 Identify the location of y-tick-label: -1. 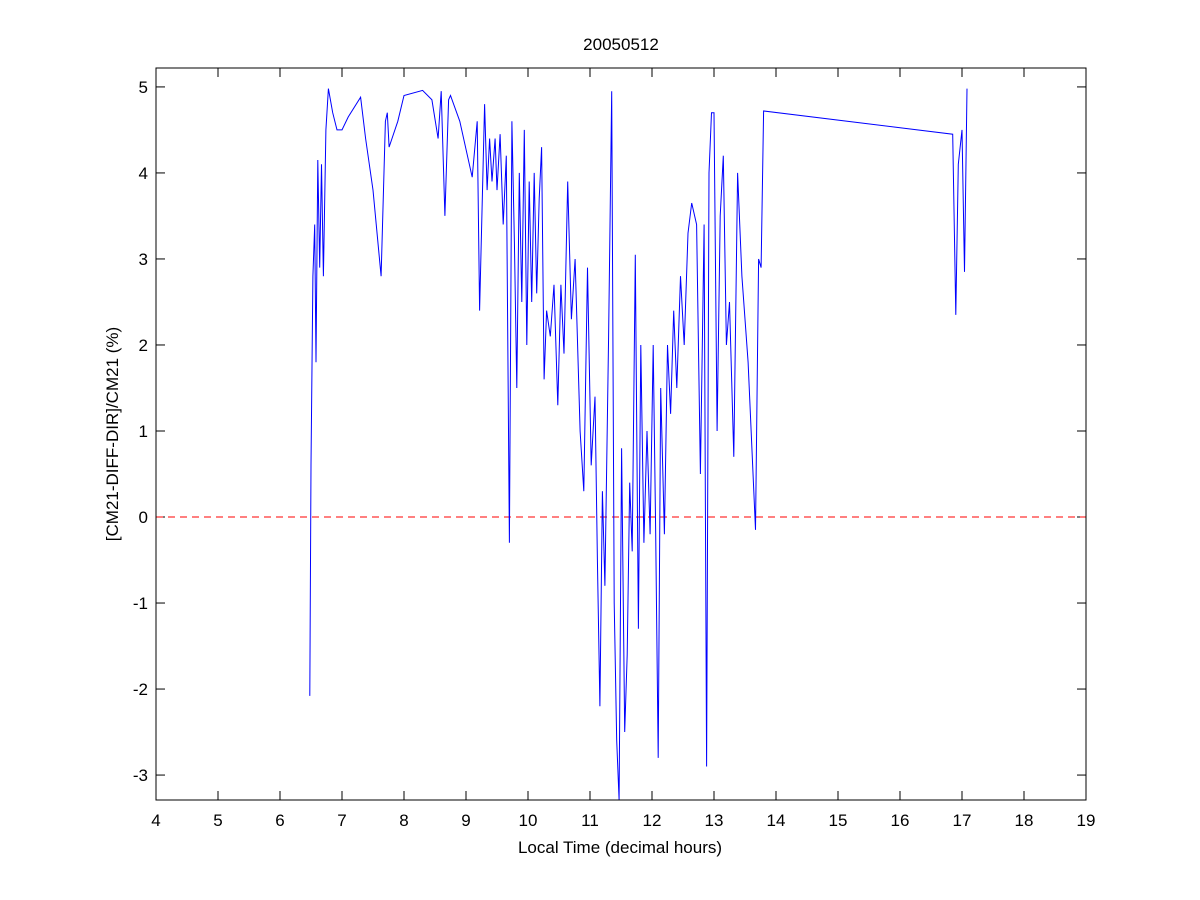
(140, 603).